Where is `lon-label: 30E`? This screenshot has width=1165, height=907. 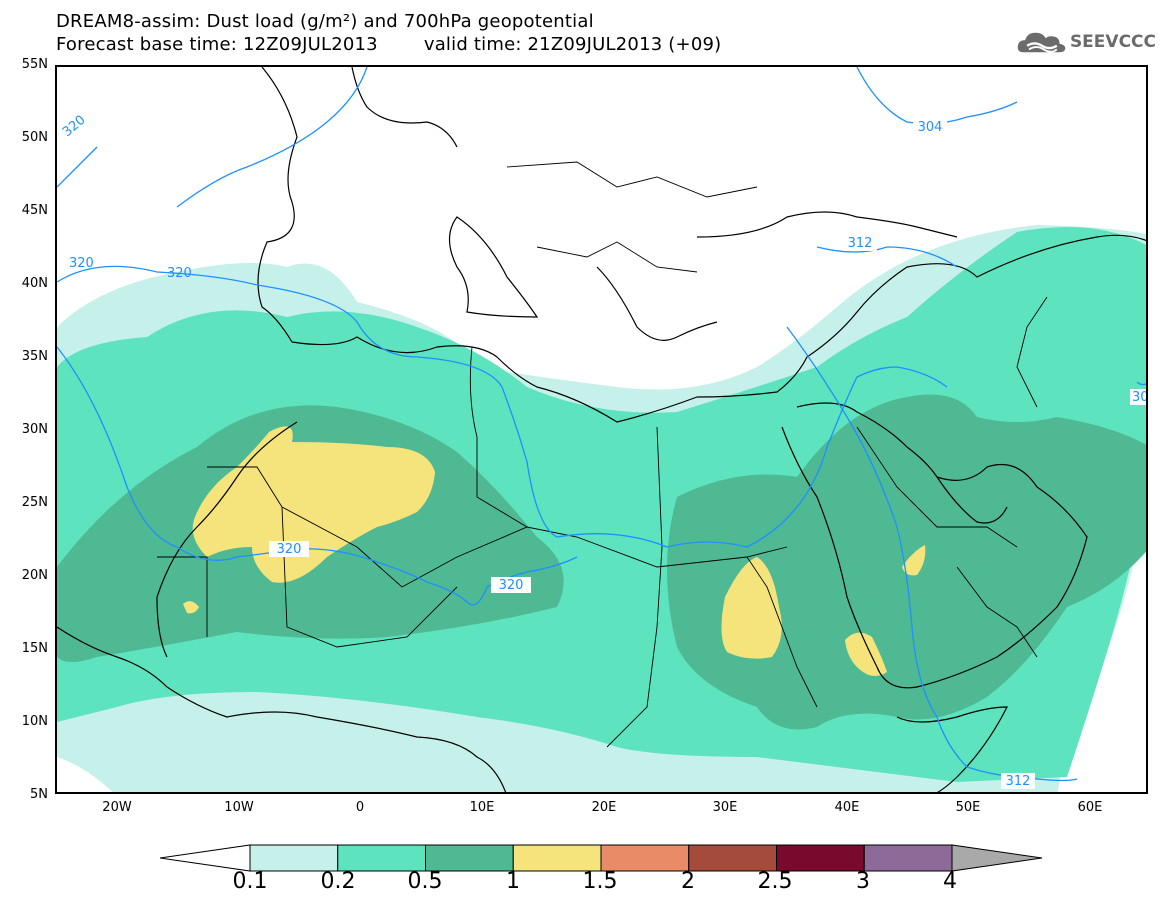
lon-label: 30E is located at coordinates (725, 807).